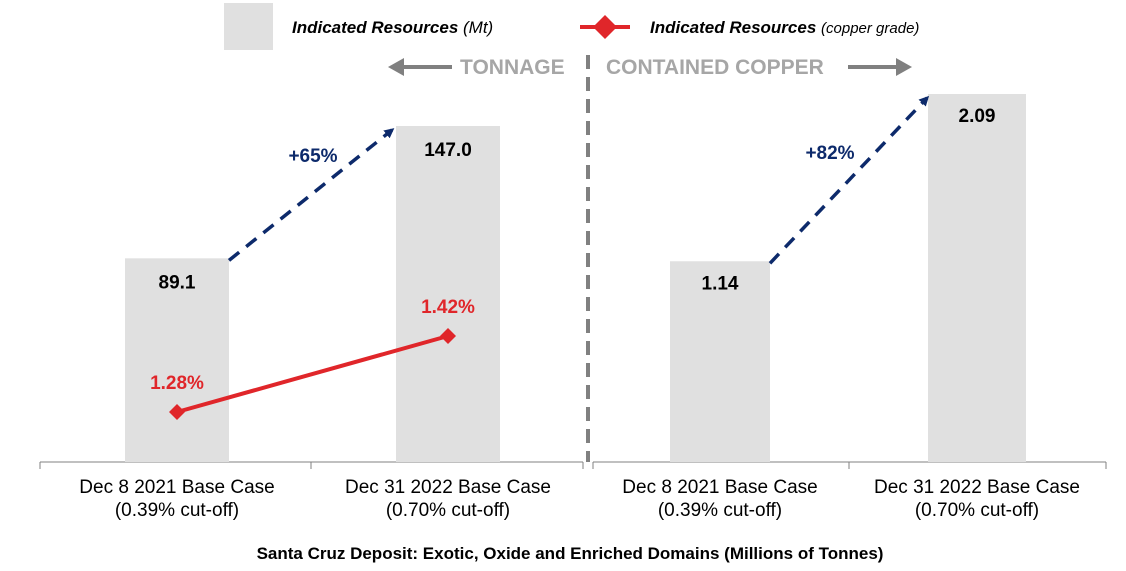  I want to click on grade-label-2021: 1.28%, so click(177, 383).